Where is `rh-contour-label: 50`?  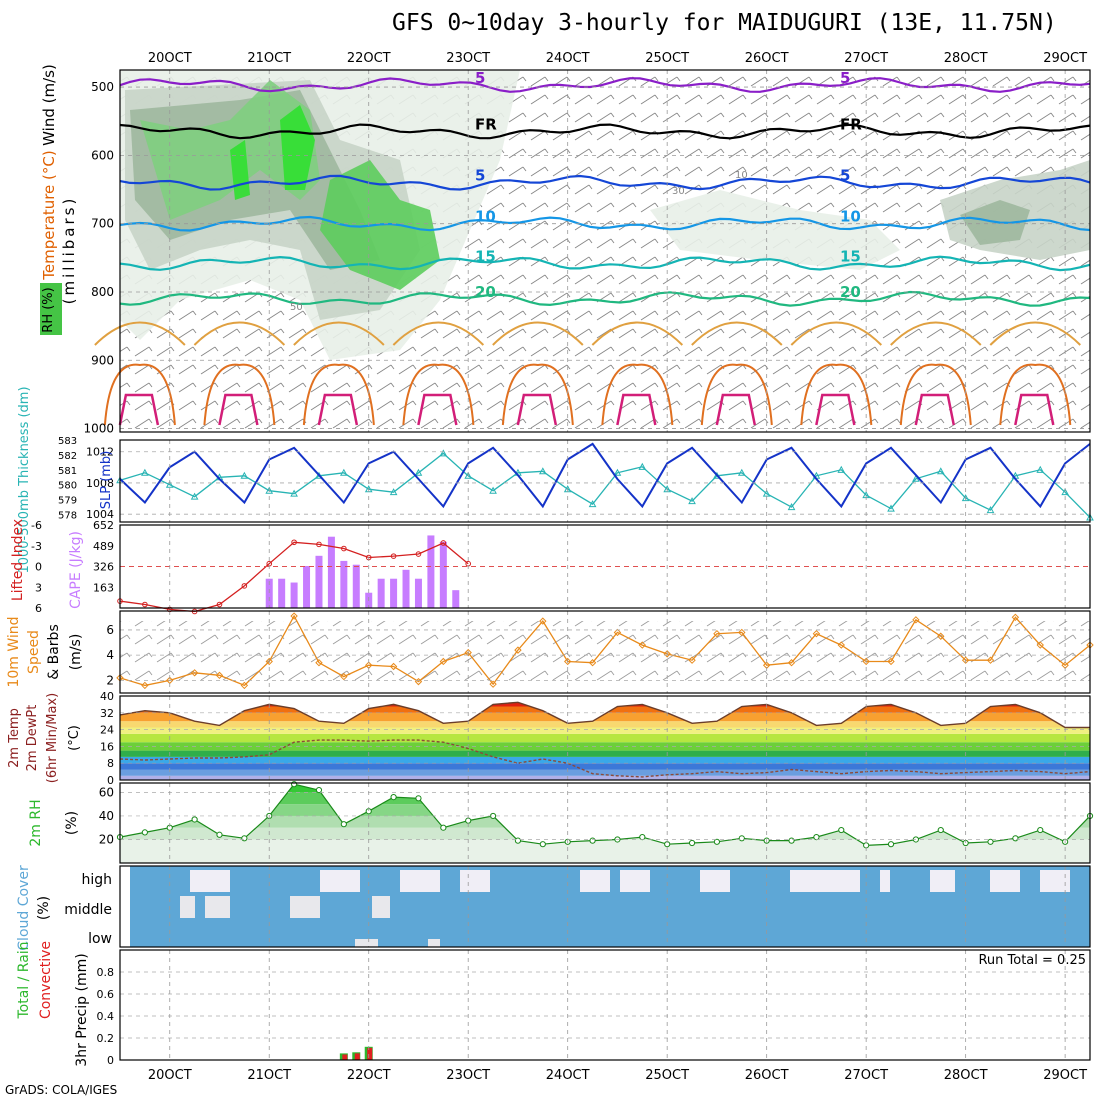 rh-contour-label: 50 is located at coordinates (296, 307).